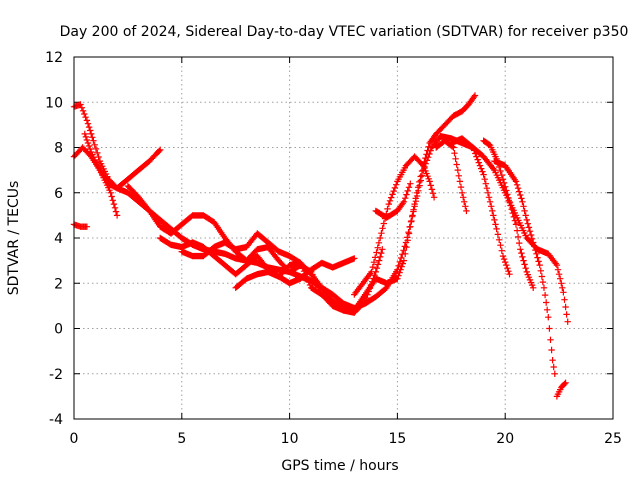  What do you see at coordinates (56, 420) in the screenshot?
I see `y-tick-label: -4` at bounding box center [56, 420].